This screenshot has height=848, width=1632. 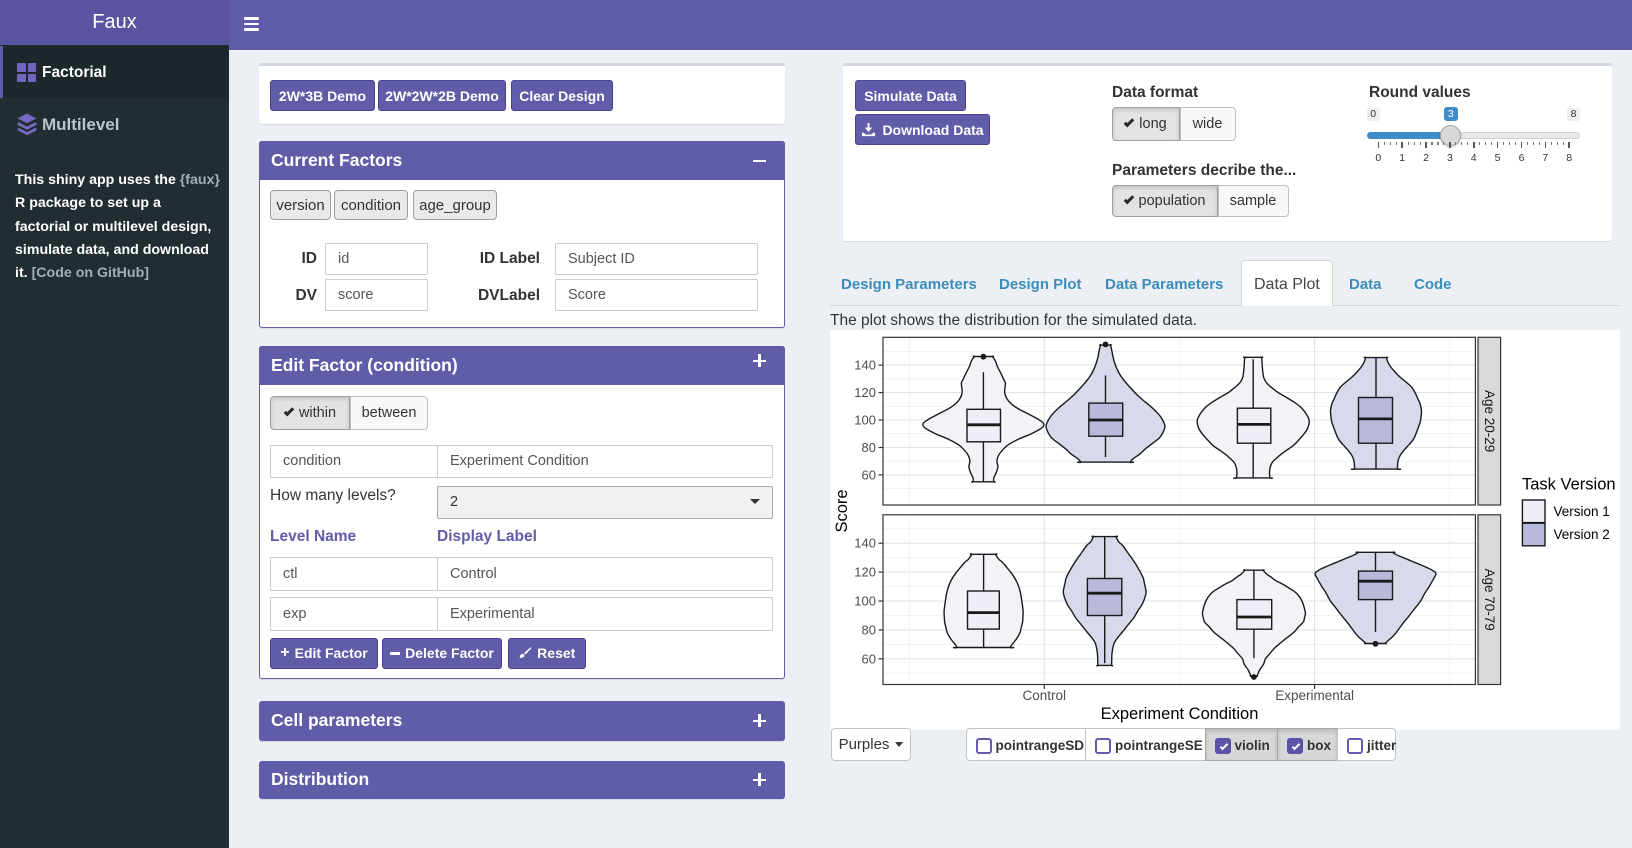 What do you see at coordinates (1569, 485) in the screenshot?
I see `svg-text: Task Version` at bounding box center [1569, 485].